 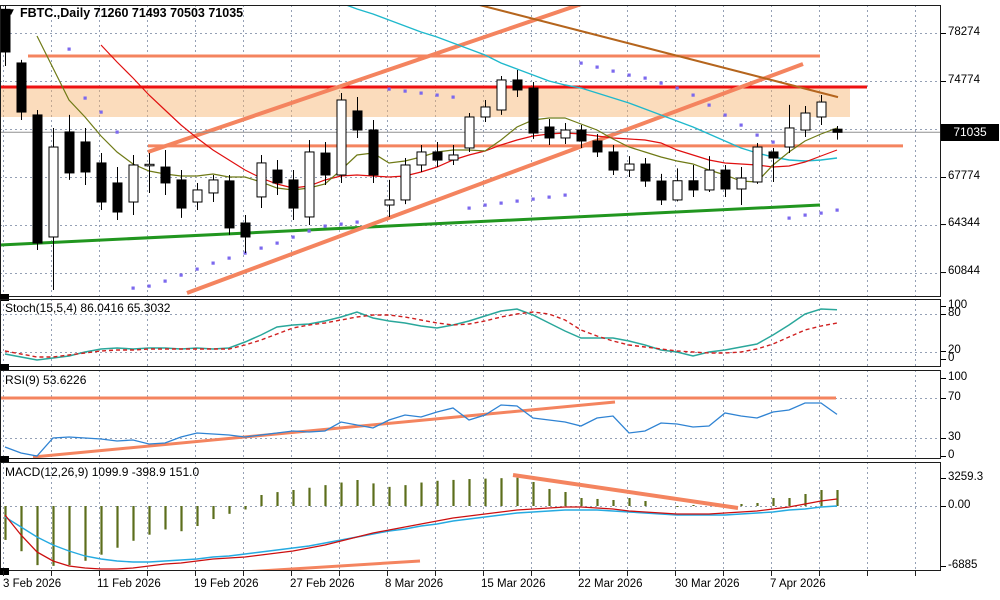 What do you see at coordinates (966, 477) in the screenshot?
I see `macd-axis-label: 3259.3` at bounding box center [966, 477].